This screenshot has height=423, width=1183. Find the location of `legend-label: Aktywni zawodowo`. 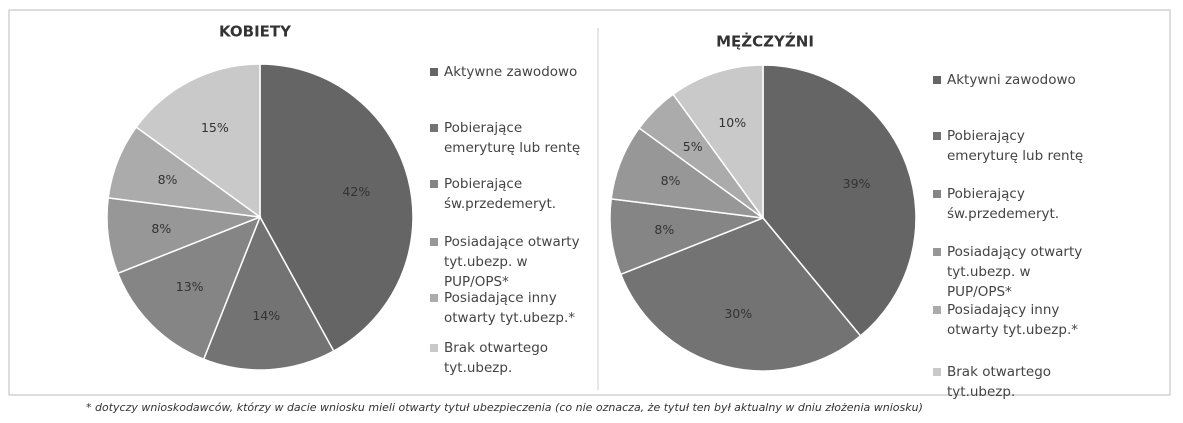

legend-label: Aktywni zawodowo is located at coordinates (1011, 80).